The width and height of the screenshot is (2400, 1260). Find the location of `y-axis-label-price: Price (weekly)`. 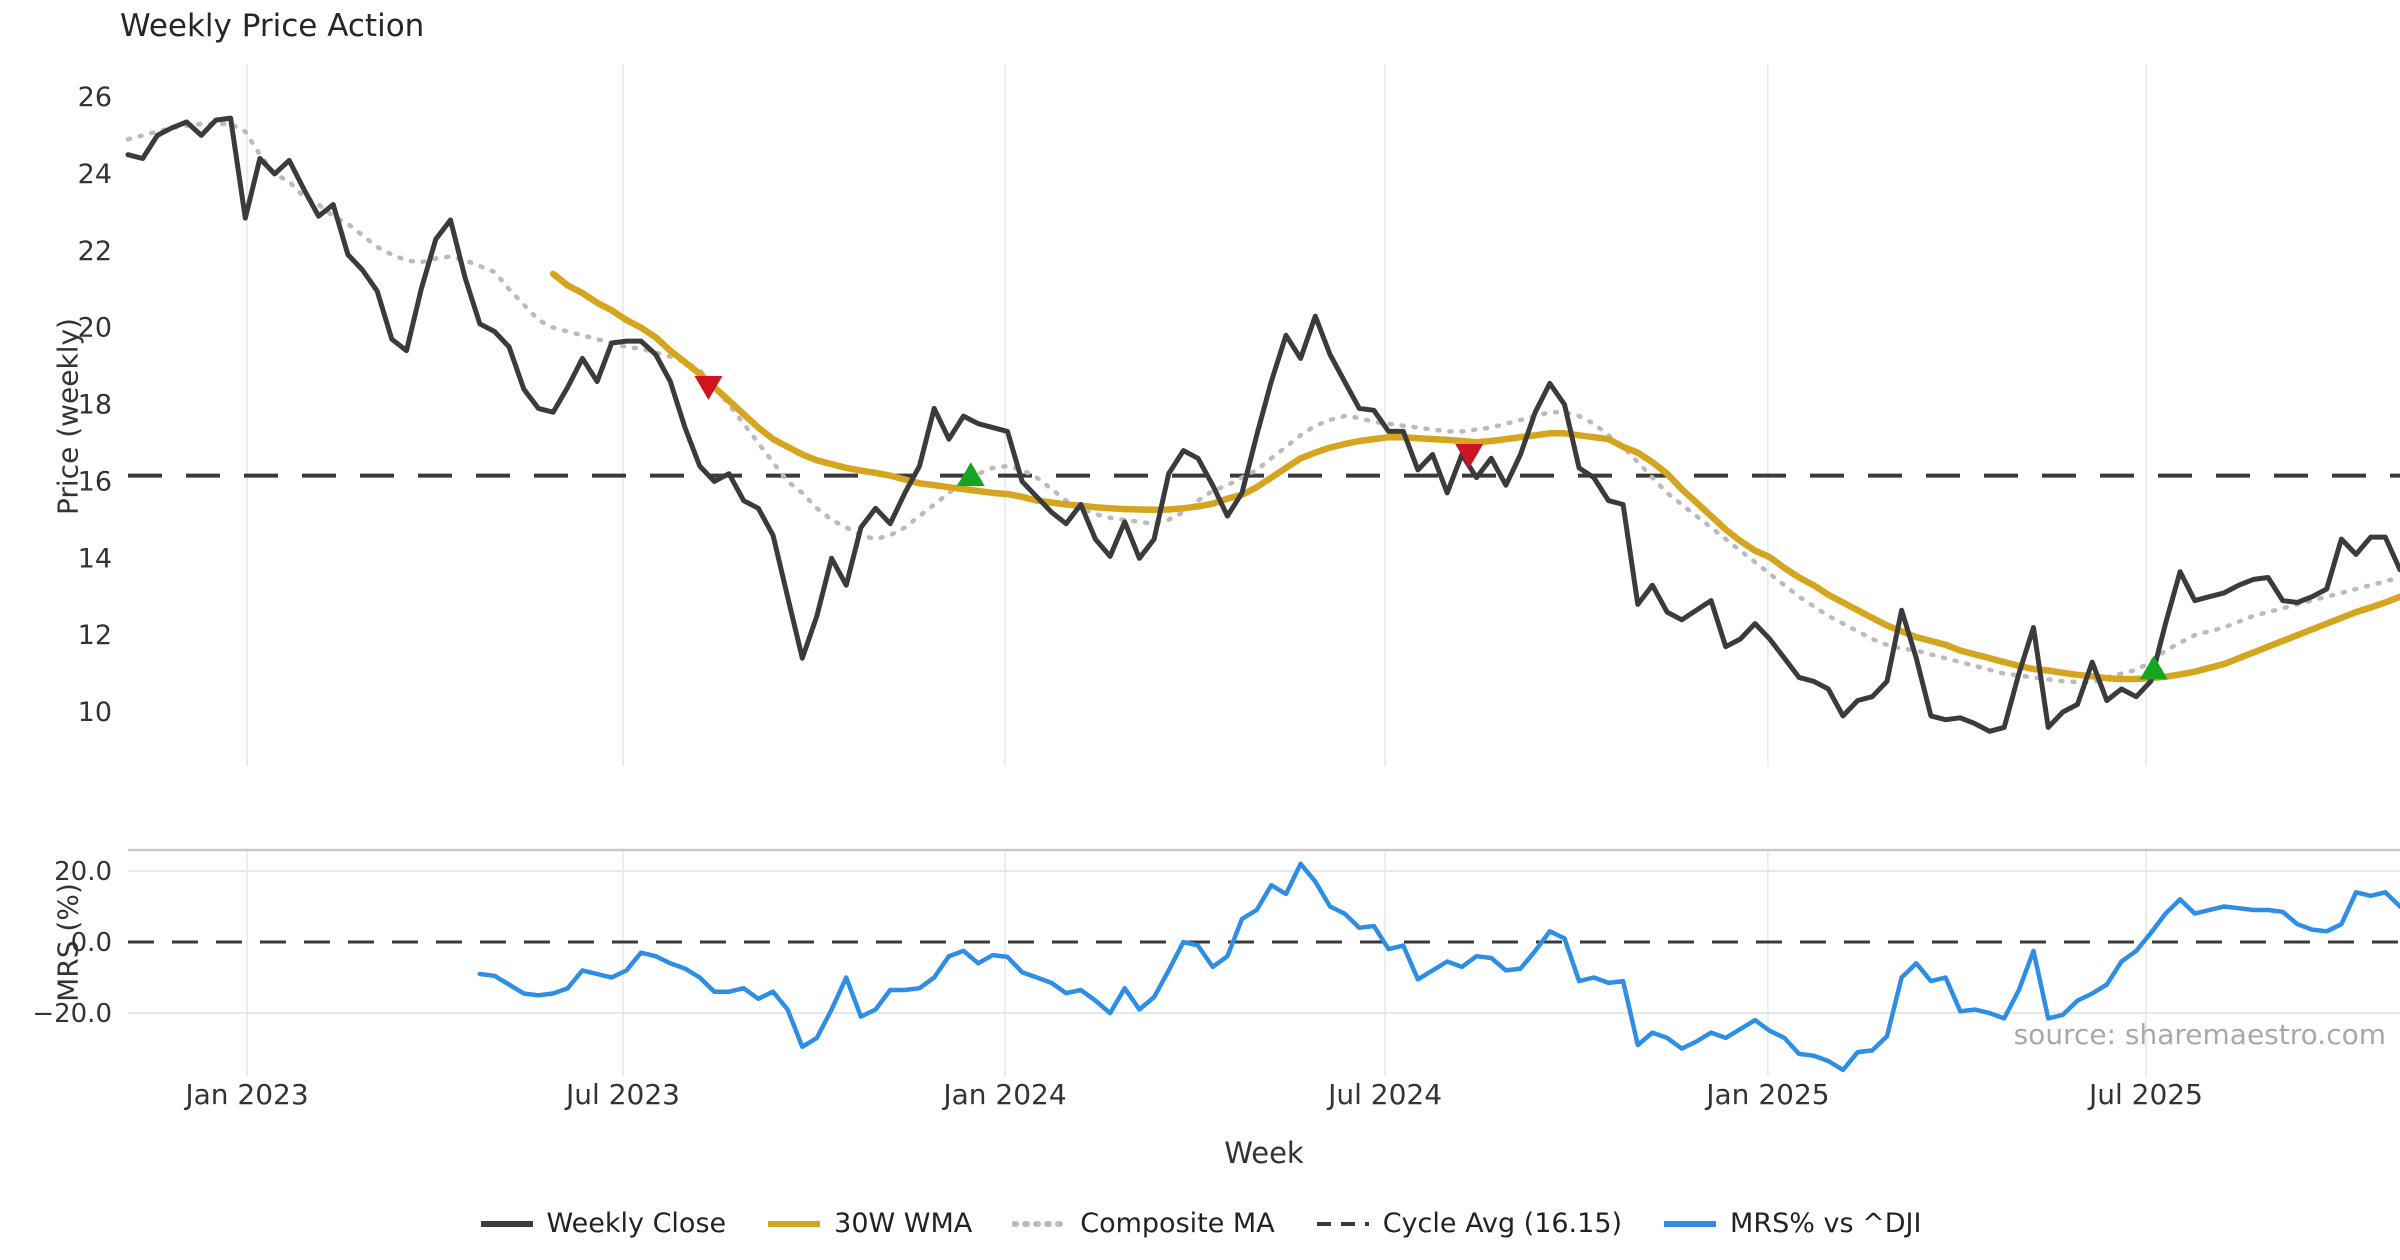

y-axis-label-price: Price (weekly) is located at coordinates (68, 416).